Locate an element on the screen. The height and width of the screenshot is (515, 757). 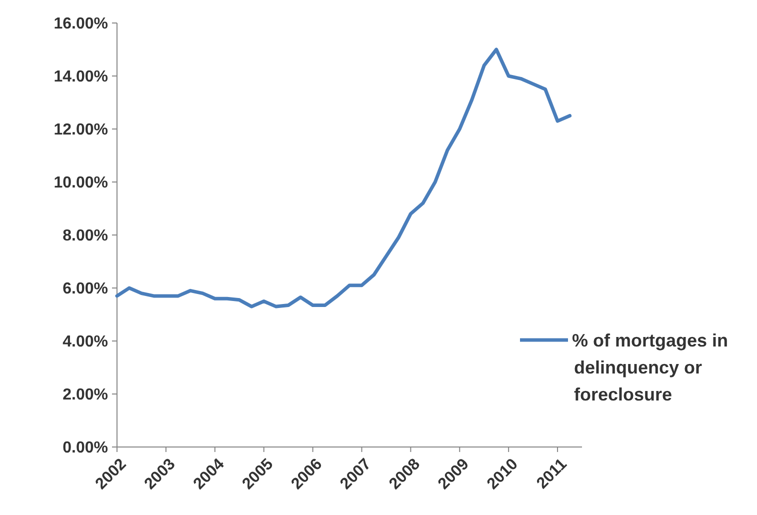
y-tick-label: 10.00% is located at coordinates (81, 183).